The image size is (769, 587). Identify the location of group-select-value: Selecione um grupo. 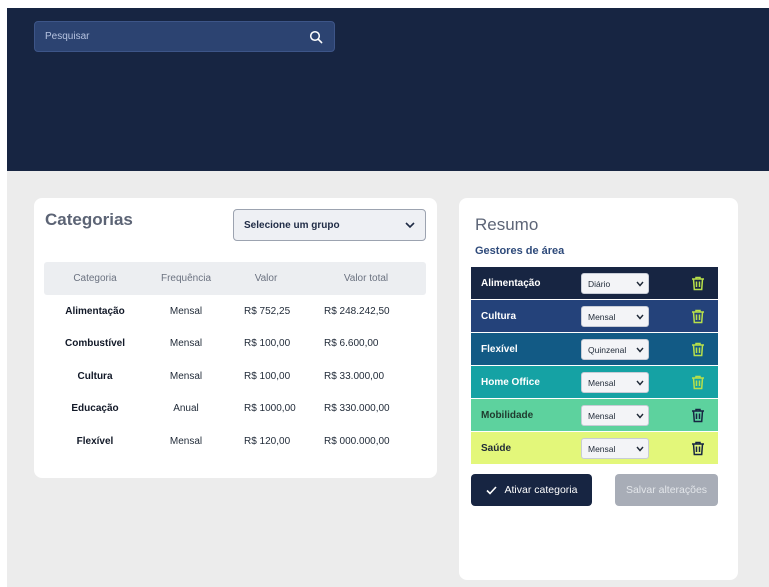
(292, 225).